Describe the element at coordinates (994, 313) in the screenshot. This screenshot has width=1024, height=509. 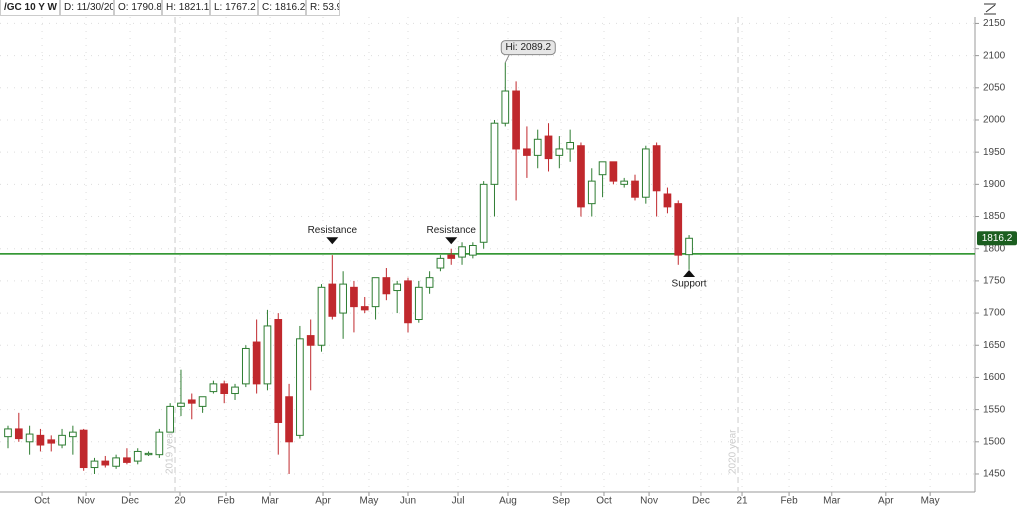
I see `y-tick-label: 1700` at that location.